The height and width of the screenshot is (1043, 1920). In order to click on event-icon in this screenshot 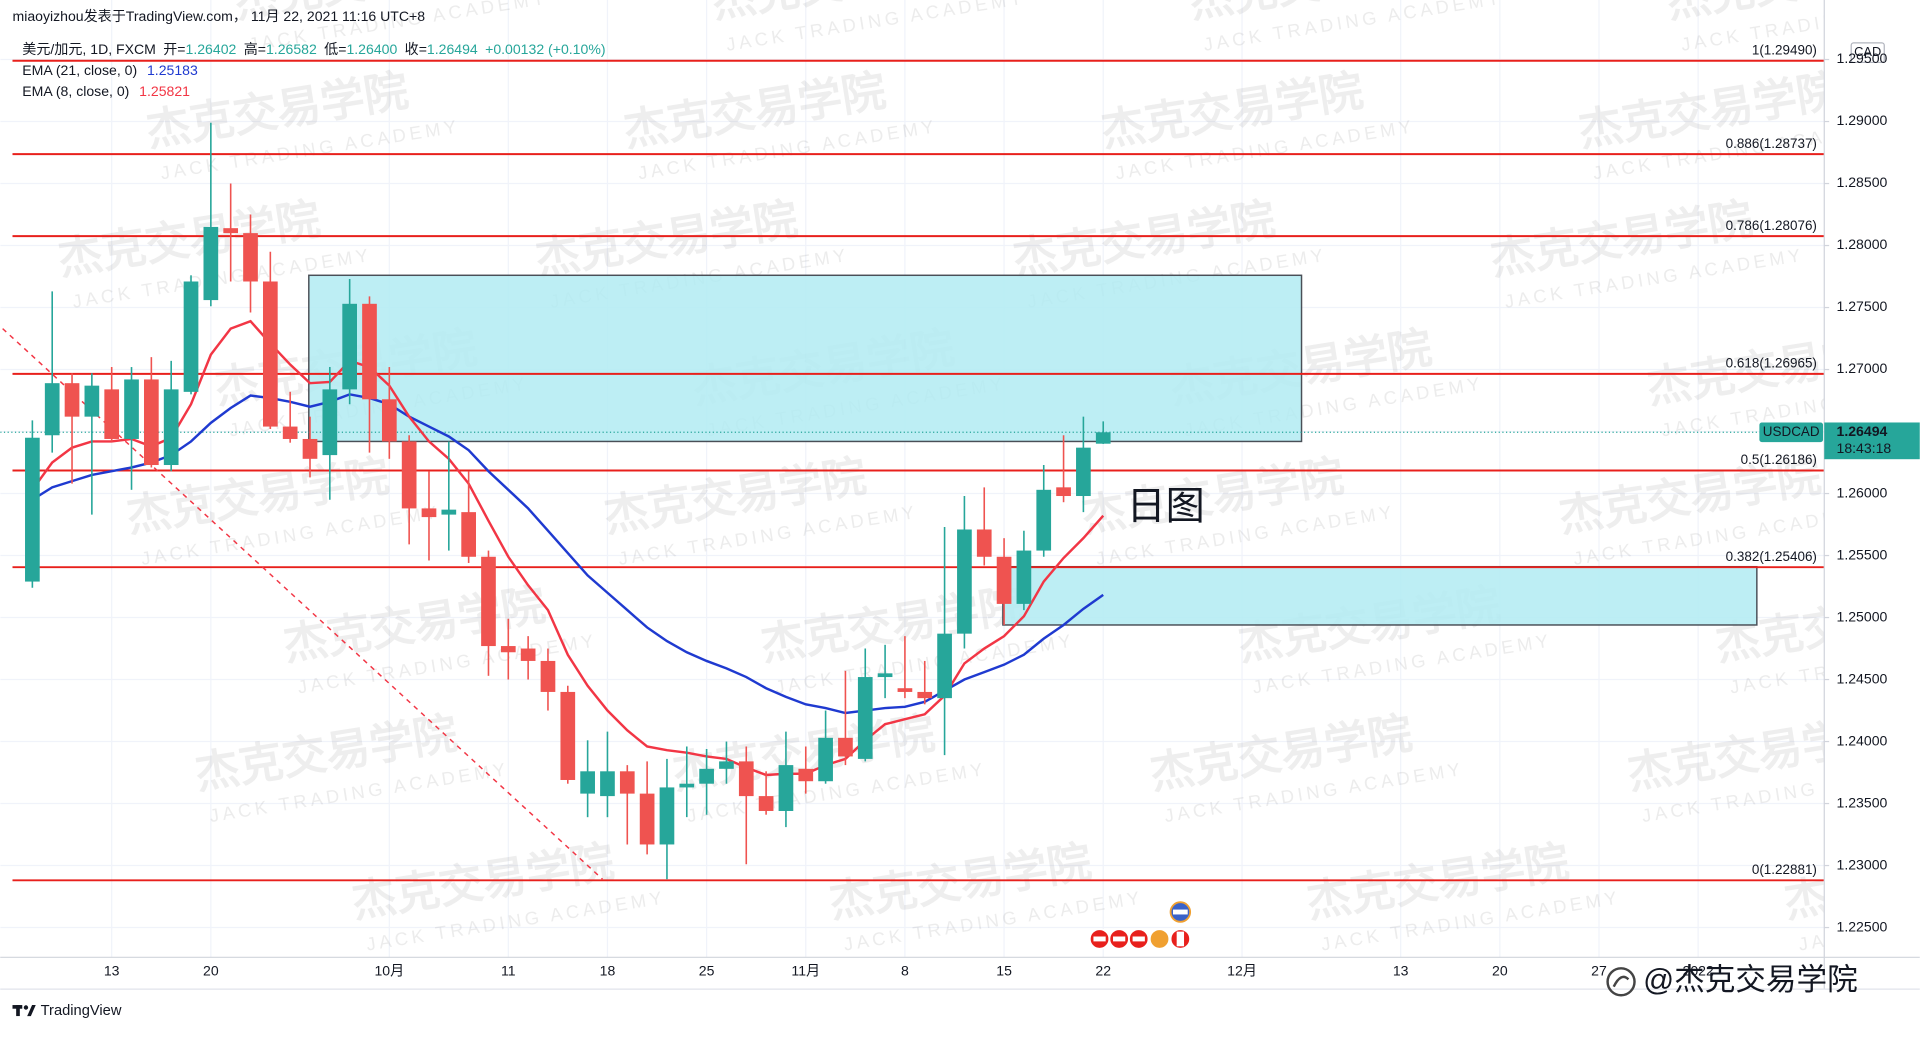, I will do `click(1159, 939)`.